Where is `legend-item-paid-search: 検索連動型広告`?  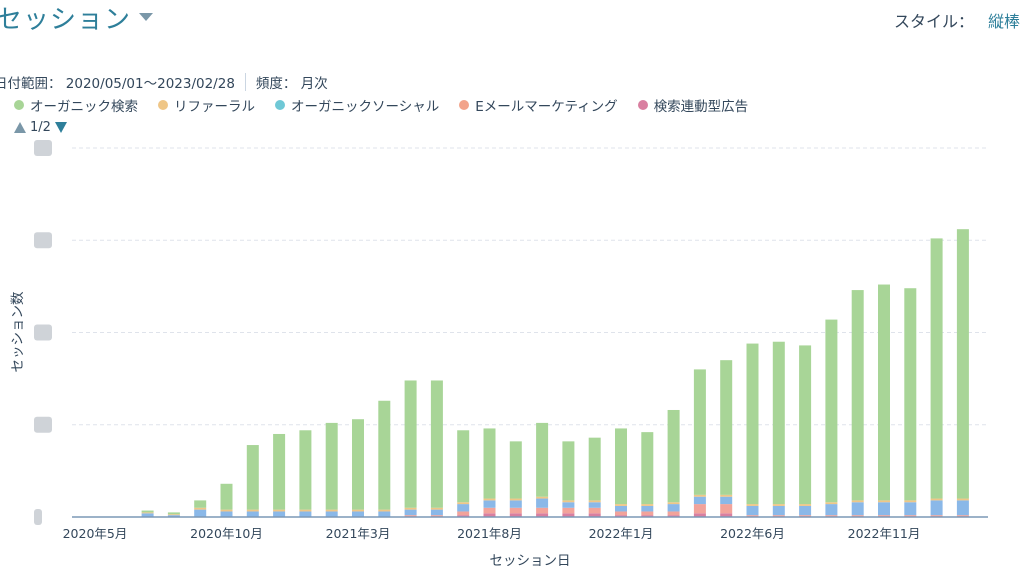
legend-item-paid-search: 検索連動型広告 is located at coordinates (692, 105).